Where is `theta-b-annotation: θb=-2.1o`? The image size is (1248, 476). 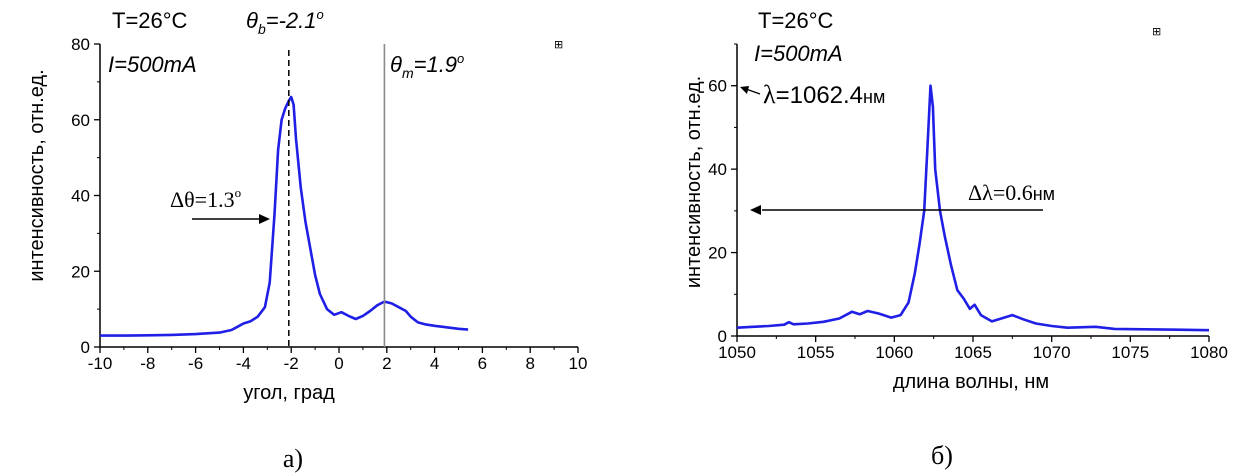
theta-b-annotation: θb=-2.1o is located at coordinates (285, 22).